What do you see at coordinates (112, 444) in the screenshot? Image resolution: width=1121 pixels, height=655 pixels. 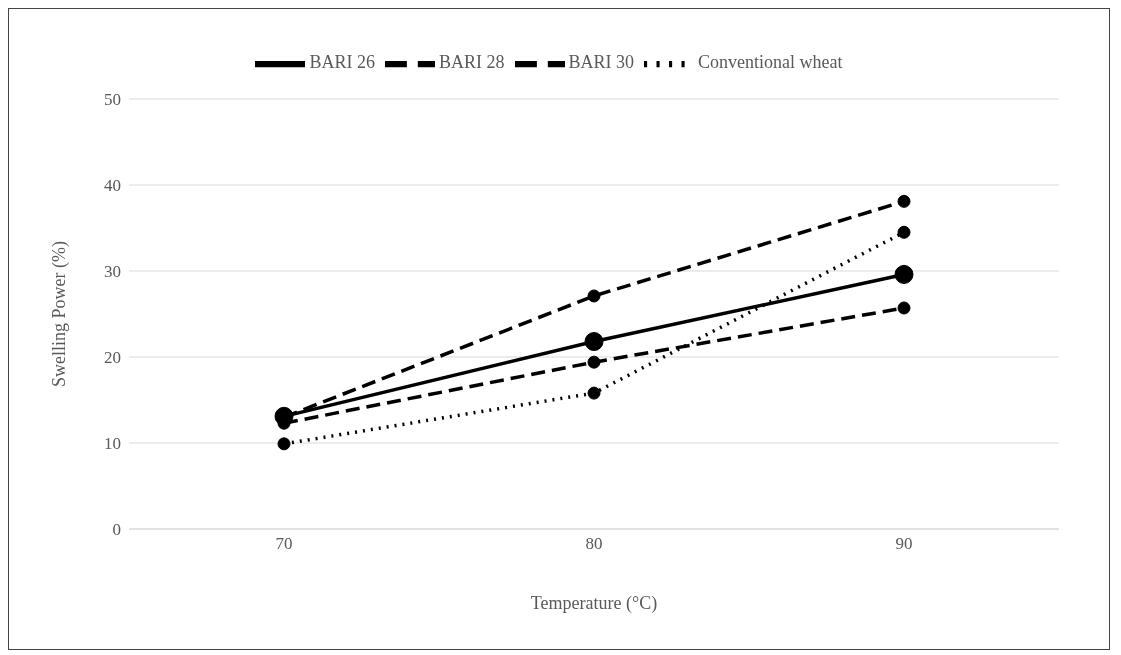 I see `y-tick-label: 10` at bounding box center [112, 444].